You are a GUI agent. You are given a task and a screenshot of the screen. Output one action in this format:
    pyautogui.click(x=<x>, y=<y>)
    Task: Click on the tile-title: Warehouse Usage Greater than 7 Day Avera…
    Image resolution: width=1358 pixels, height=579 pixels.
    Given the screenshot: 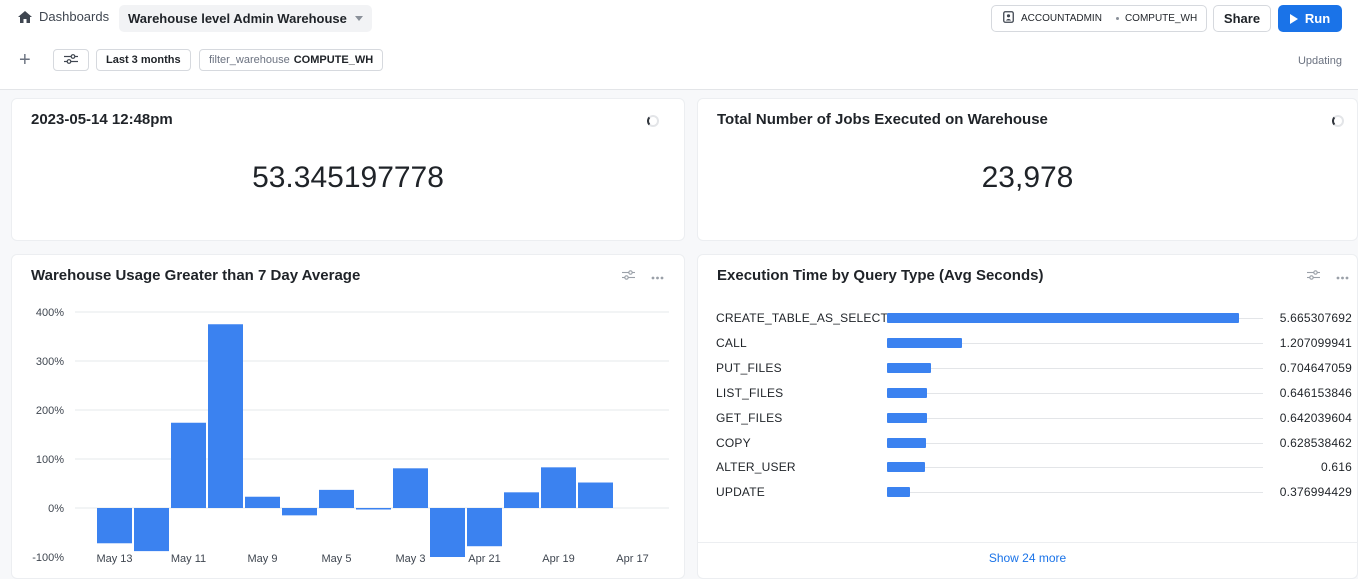 What is the action you would take?
    pyautogui.click(x=196, y=275)
    